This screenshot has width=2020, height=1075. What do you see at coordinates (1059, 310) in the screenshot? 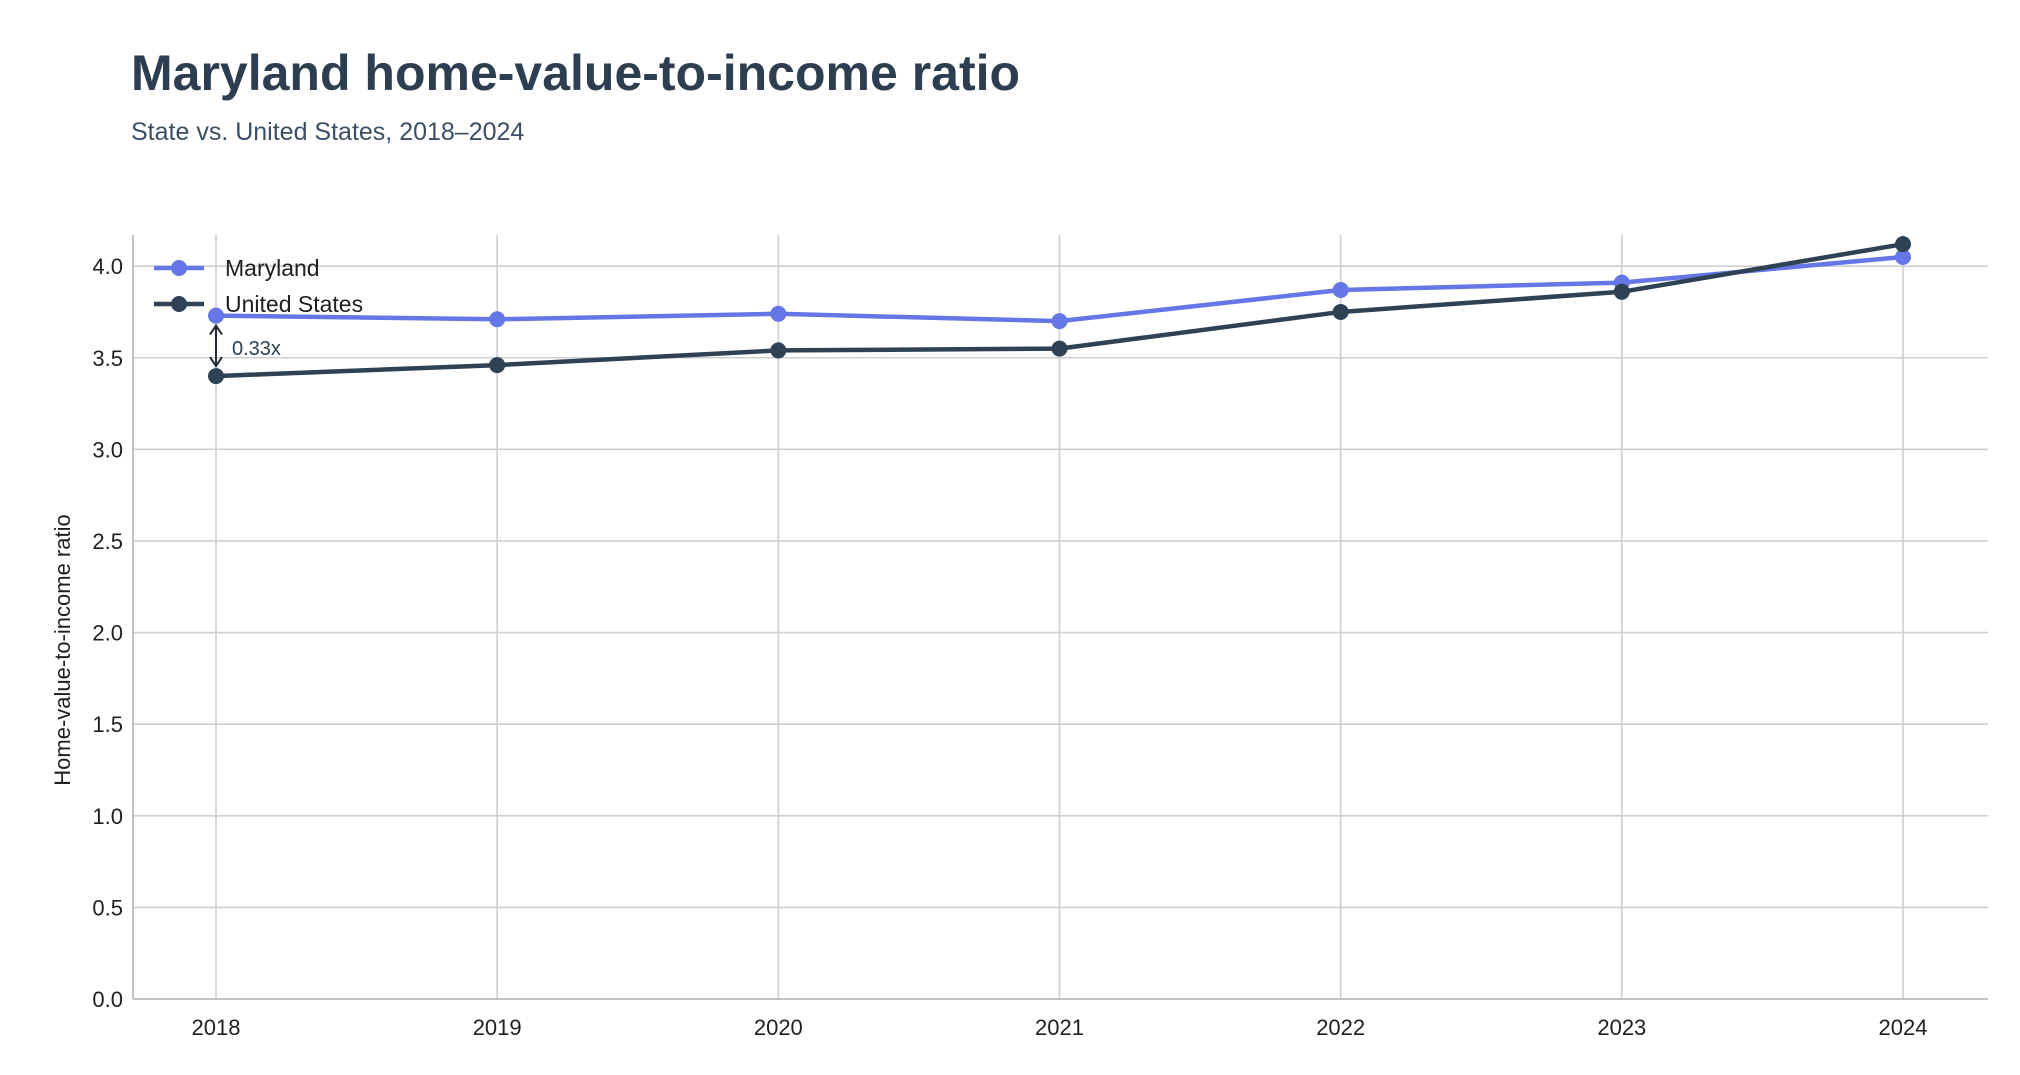
I see `series` at bounding box center [1059, 310].